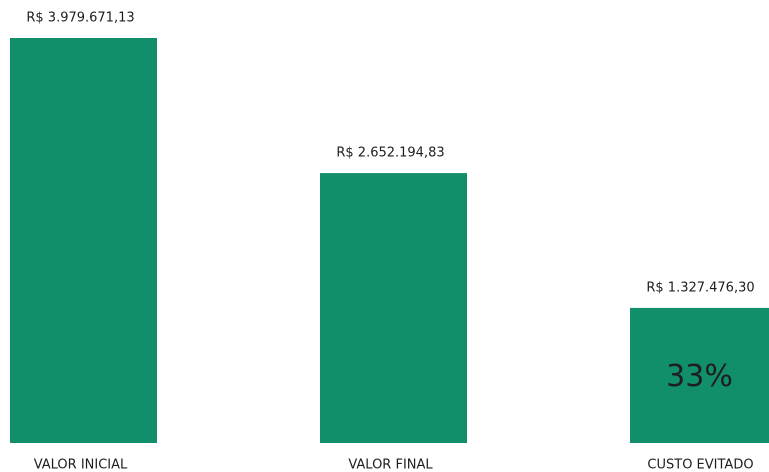 The width and height of the screenshot is (769, 472). Describe the element at coordinates (80, 18) in the screenshot. I see `value-label: R$ 3.979.671,13` at that location.